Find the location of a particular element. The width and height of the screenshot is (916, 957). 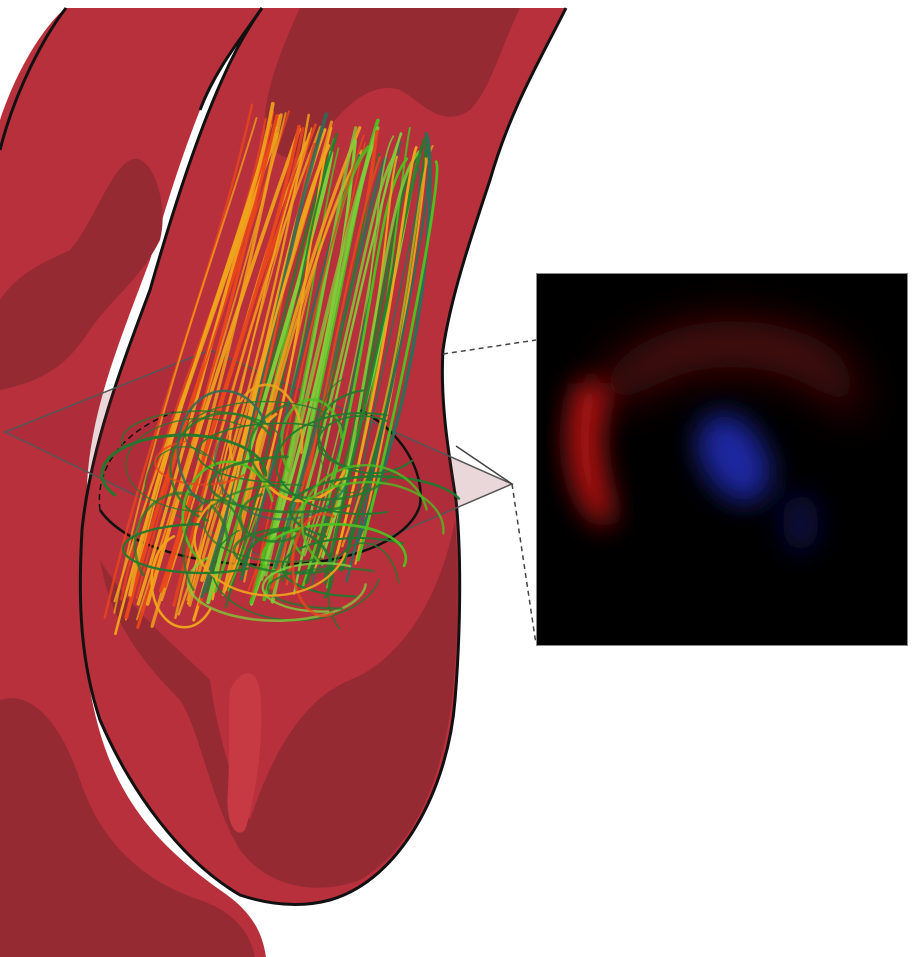

inset-leader-bottom is located at coordinates (524, 564).